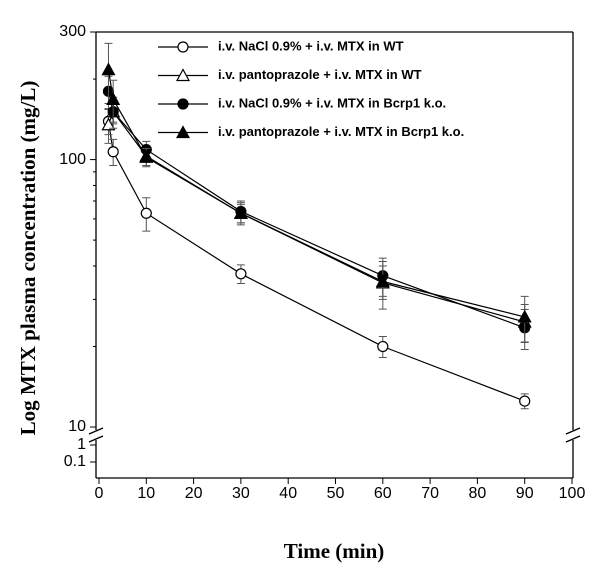 The image size is (592, 569). What do you see at coordinates (311, 45) in the screenshot?
I see `legend-label: i.v. NaCl 0.9% + i.v. MTX in WT` at bounding box center [311, 45].